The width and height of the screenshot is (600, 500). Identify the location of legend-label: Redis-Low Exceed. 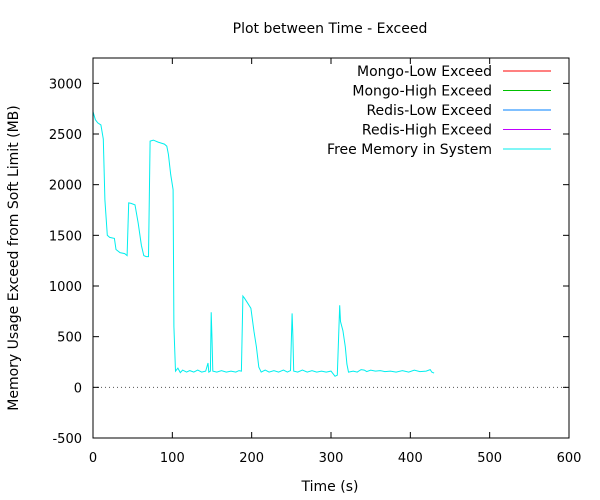
(429, 111).